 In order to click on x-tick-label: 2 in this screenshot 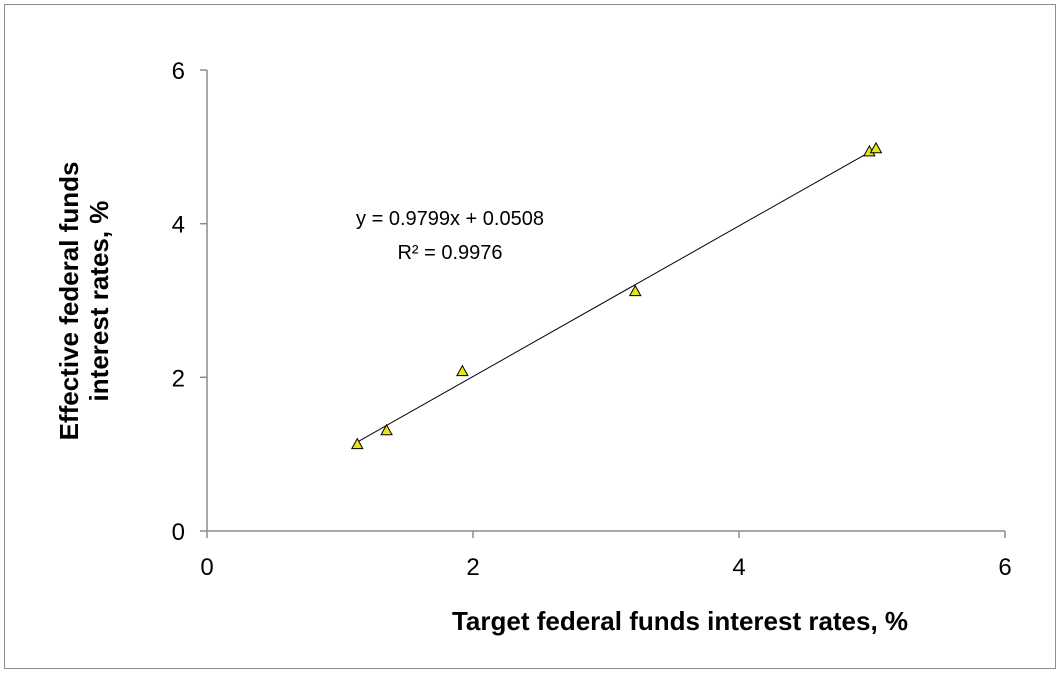, I will do `click(472, 567)`.